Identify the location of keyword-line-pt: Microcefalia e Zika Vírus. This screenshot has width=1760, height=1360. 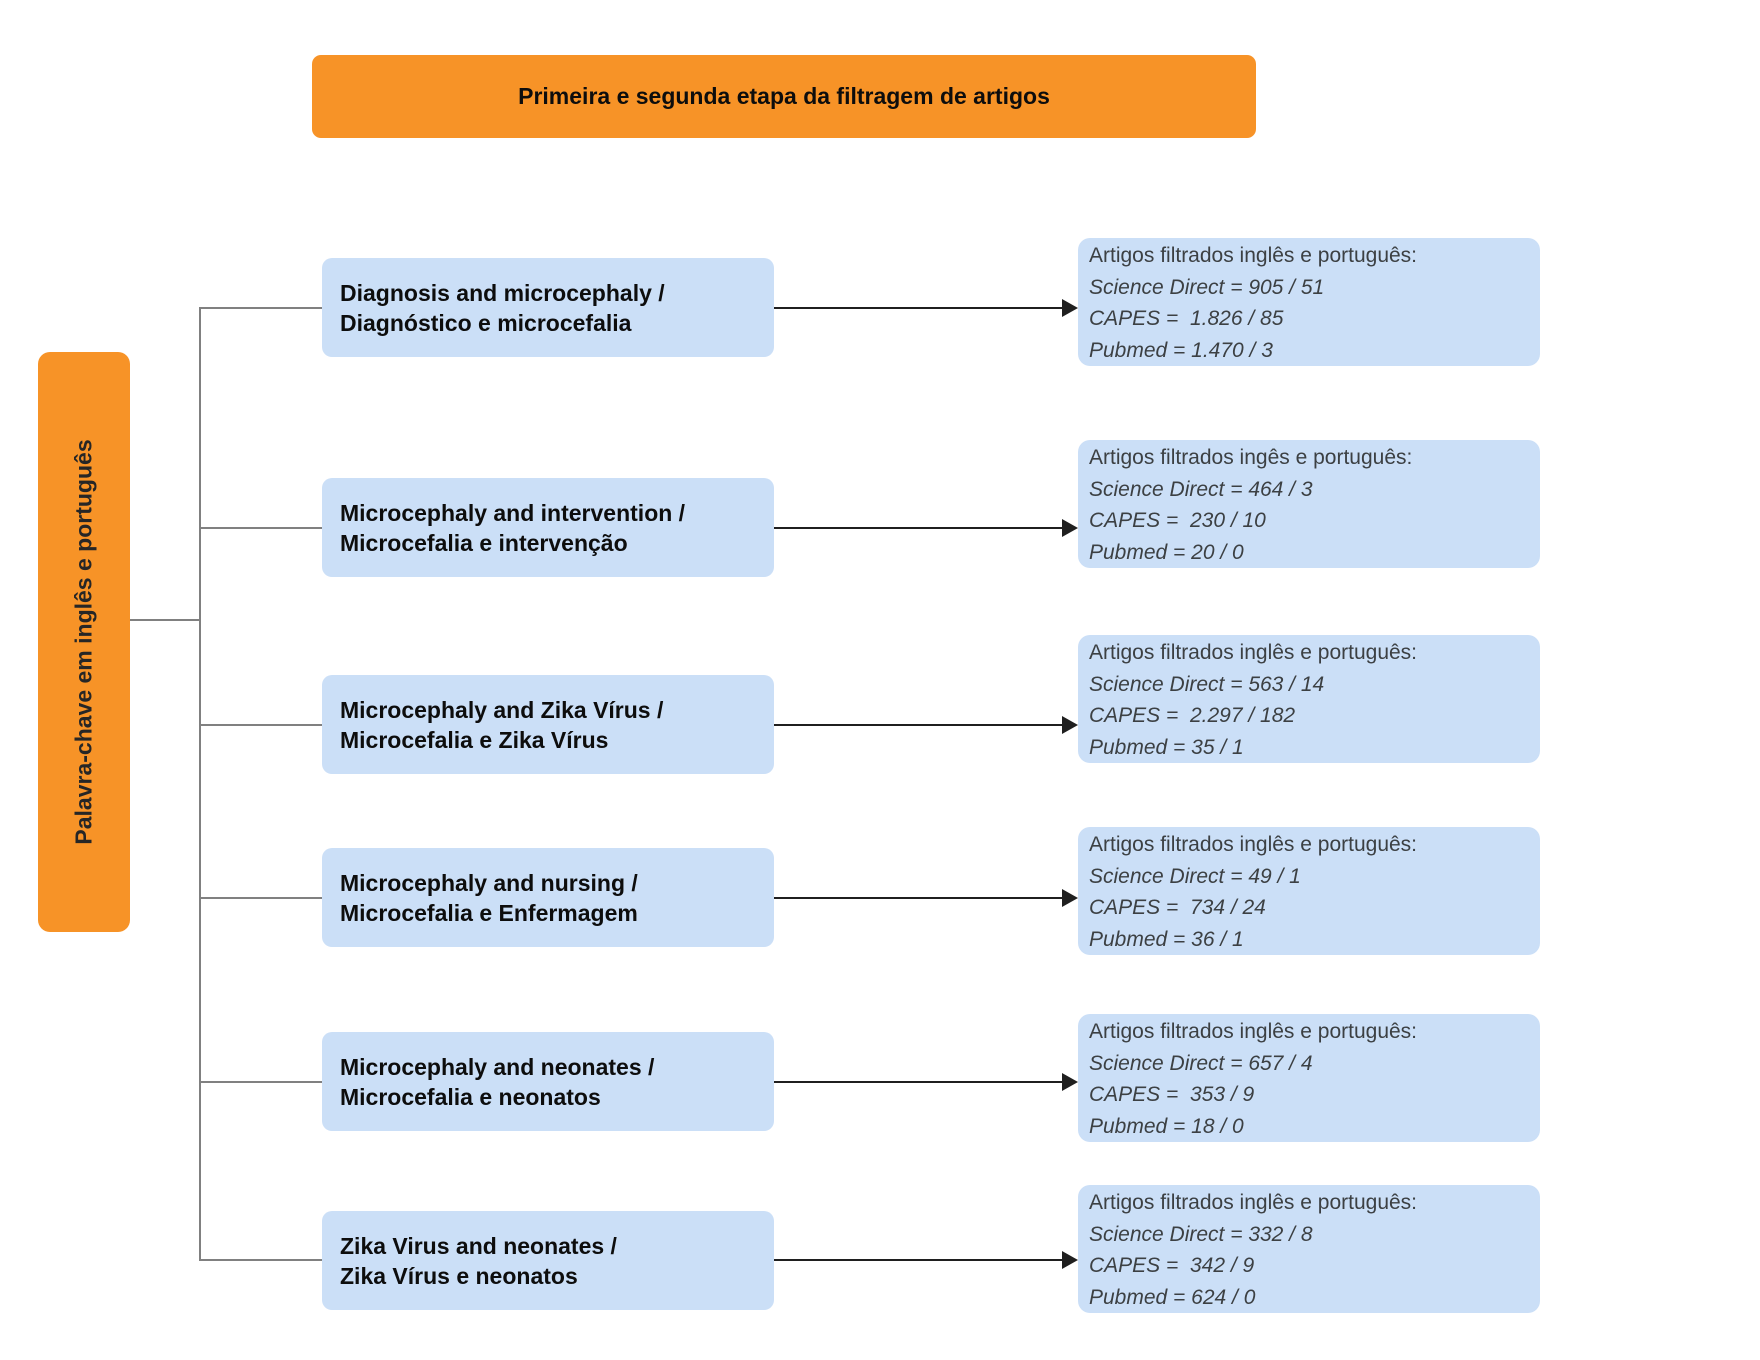
(474, 739).